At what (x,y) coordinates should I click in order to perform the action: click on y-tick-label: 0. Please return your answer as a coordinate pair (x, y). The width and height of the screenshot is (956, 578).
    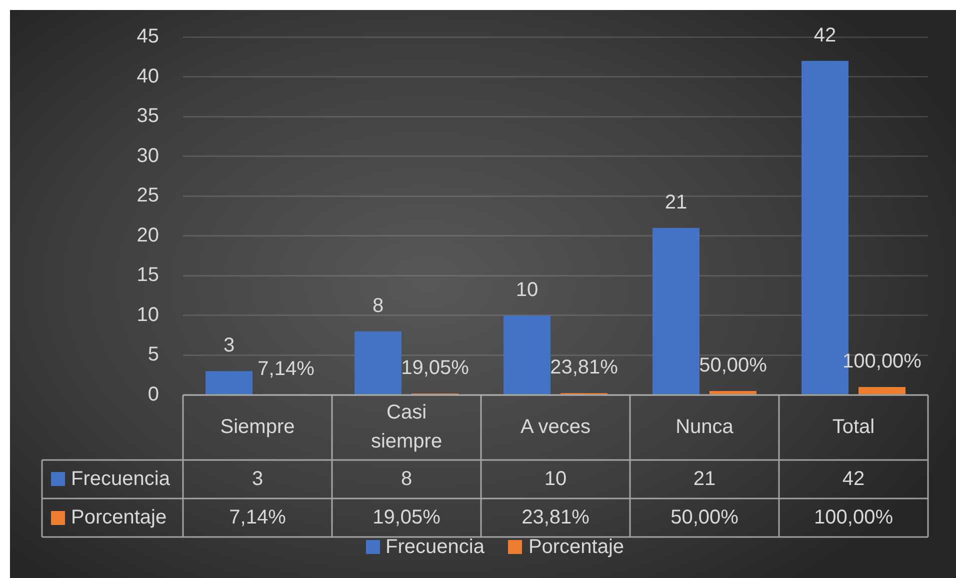
    Looking at the image, I should click on (153, 395).